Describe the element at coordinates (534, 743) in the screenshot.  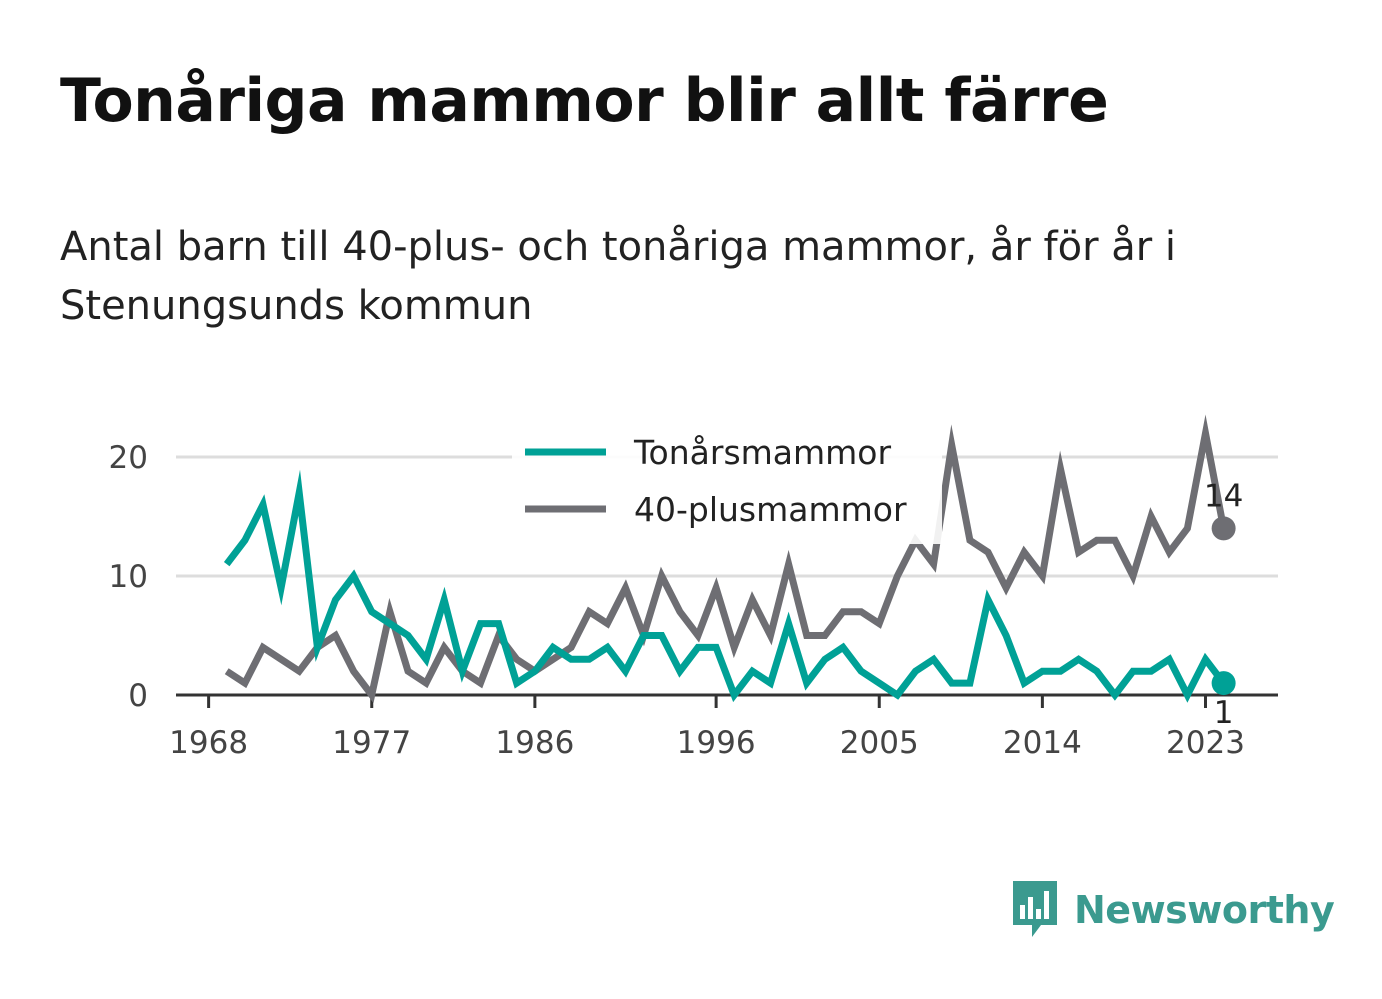
I see `x-tick-label: 1986` at that location.